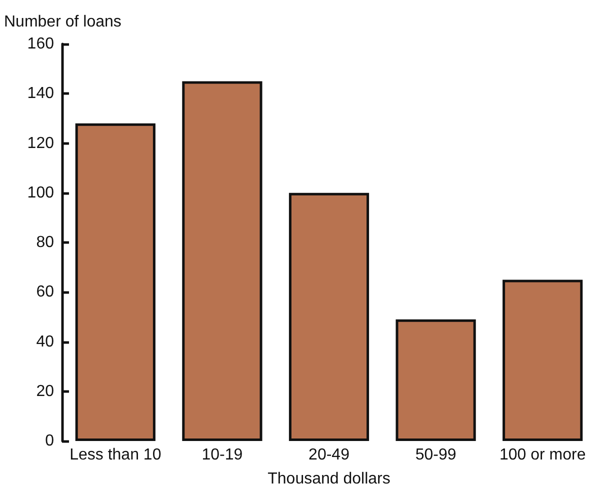 The width and height of the screenshot is (610, 493). I want to click on y-tick-label: 60, so click(45, 292).